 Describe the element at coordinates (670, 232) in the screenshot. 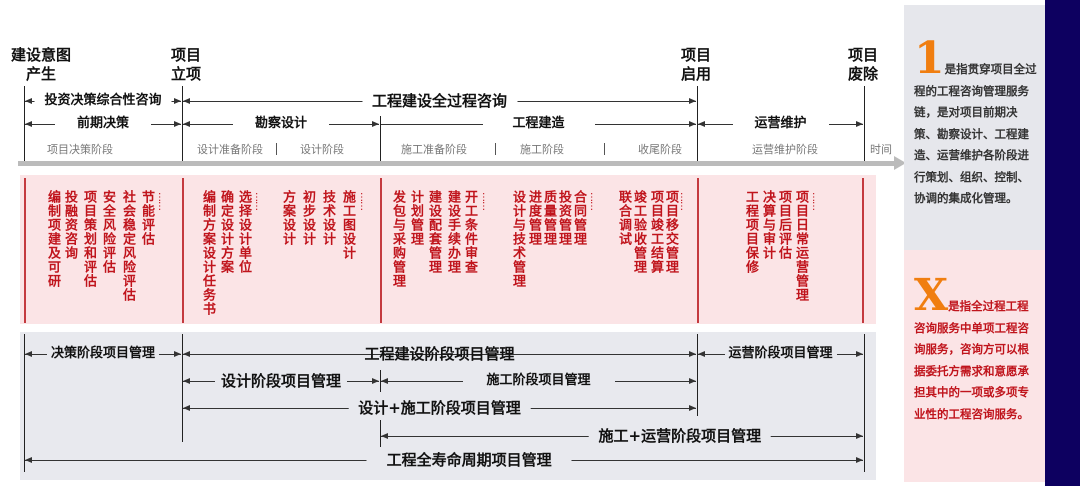

I see `task-item: 项目移交管理` at that location.